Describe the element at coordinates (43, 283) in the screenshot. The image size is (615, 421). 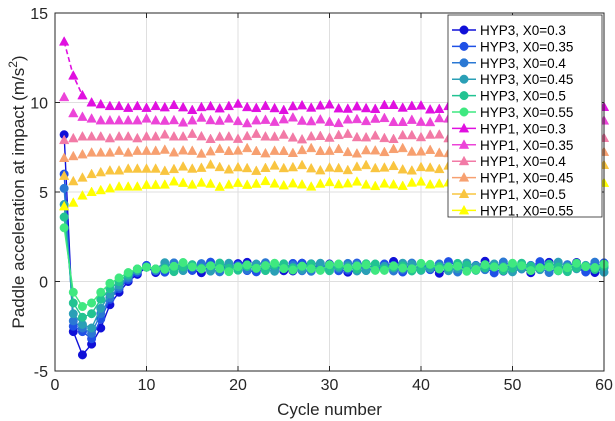
I see `y-tick-label: 0` at that location.